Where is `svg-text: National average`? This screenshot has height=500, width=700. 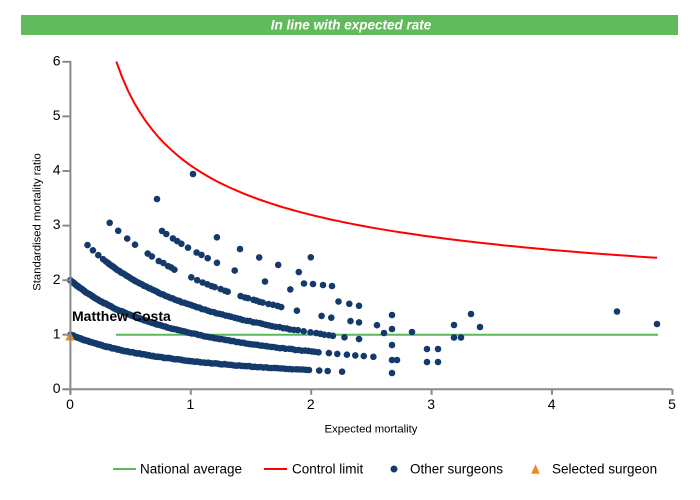
svg-text: National average is located at coordinates (191, 469).